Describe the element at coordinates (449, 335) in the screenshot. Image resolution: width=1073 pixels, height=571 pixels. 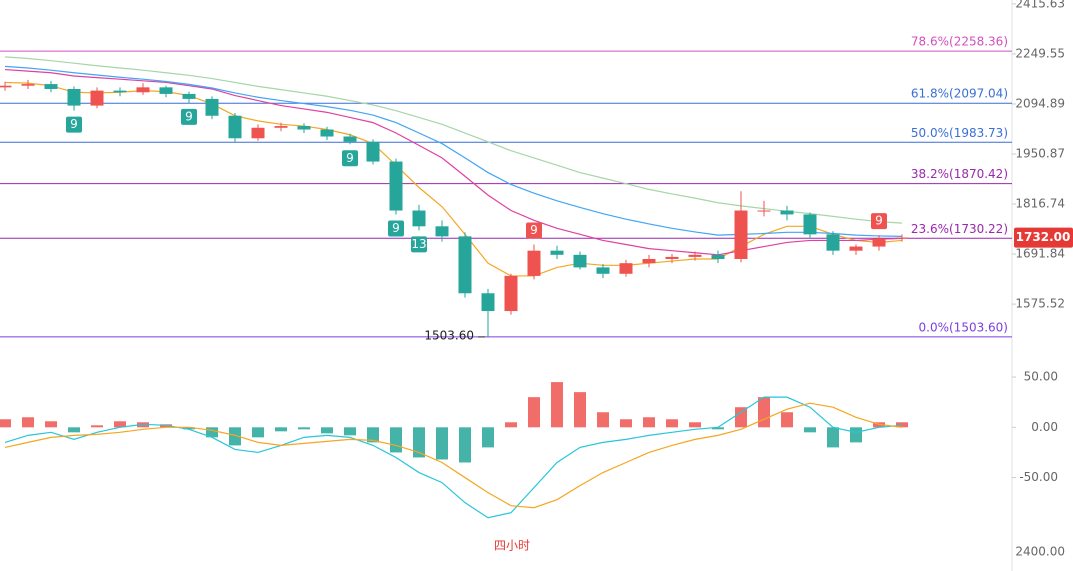
I see `low-label: 1503.60` at that location.